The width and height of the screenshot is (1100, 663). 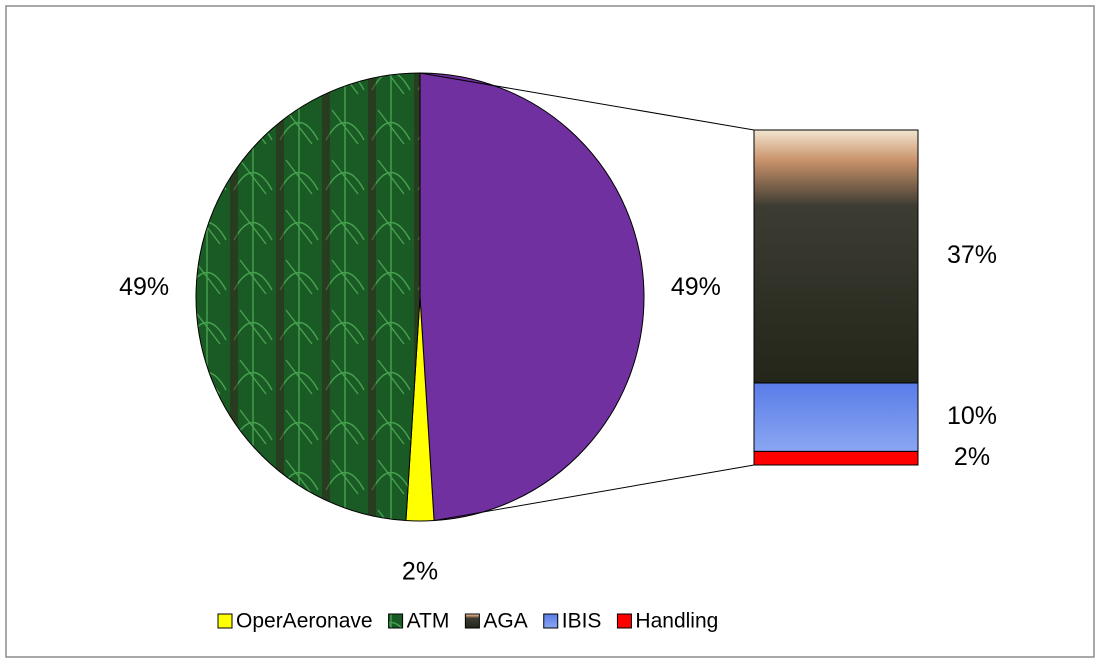 I want to click on legend-label: OperAeronave, so click(x=304, y=621).